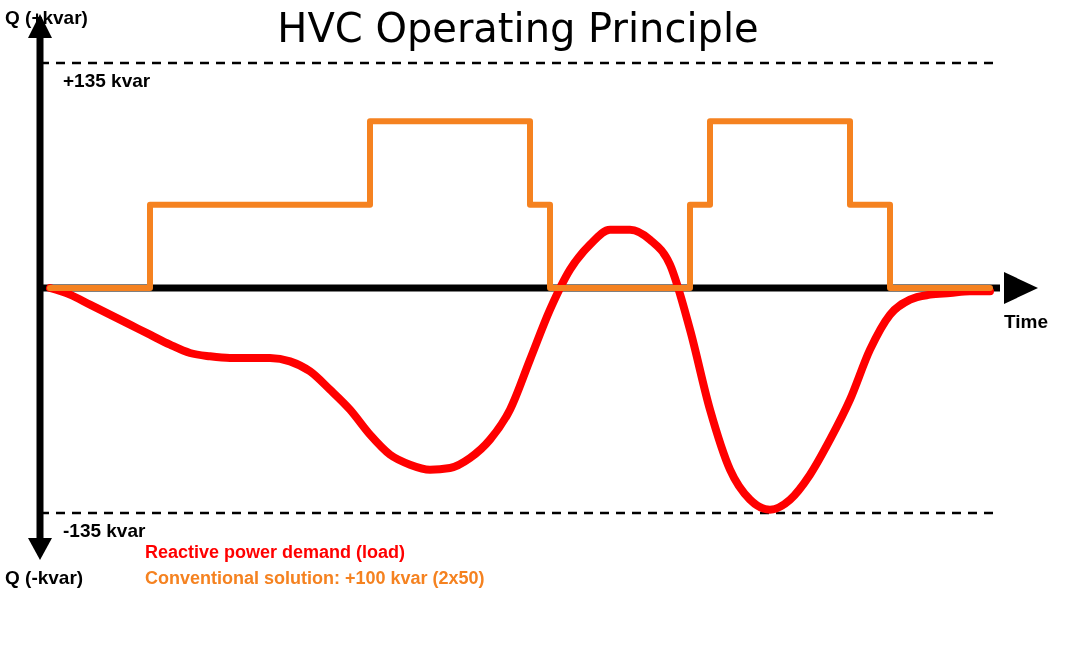 The width and height of the screenshot is (1068, 660). What do you see at coordinates (518, 28) in the screenshot?
I see `chart-title: HVC Operating Principle` at bounding box center [518, 28].